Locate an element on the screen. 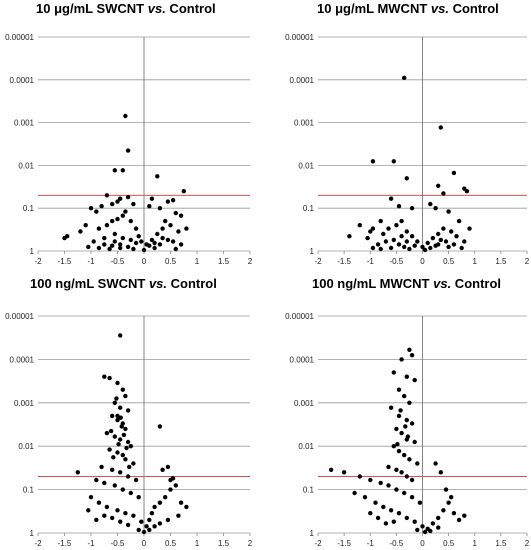 This screenshot has width=531, height=550. panel-title: 100 ng/mL MWCNT vs. Control is located at coordinates (406, 283).